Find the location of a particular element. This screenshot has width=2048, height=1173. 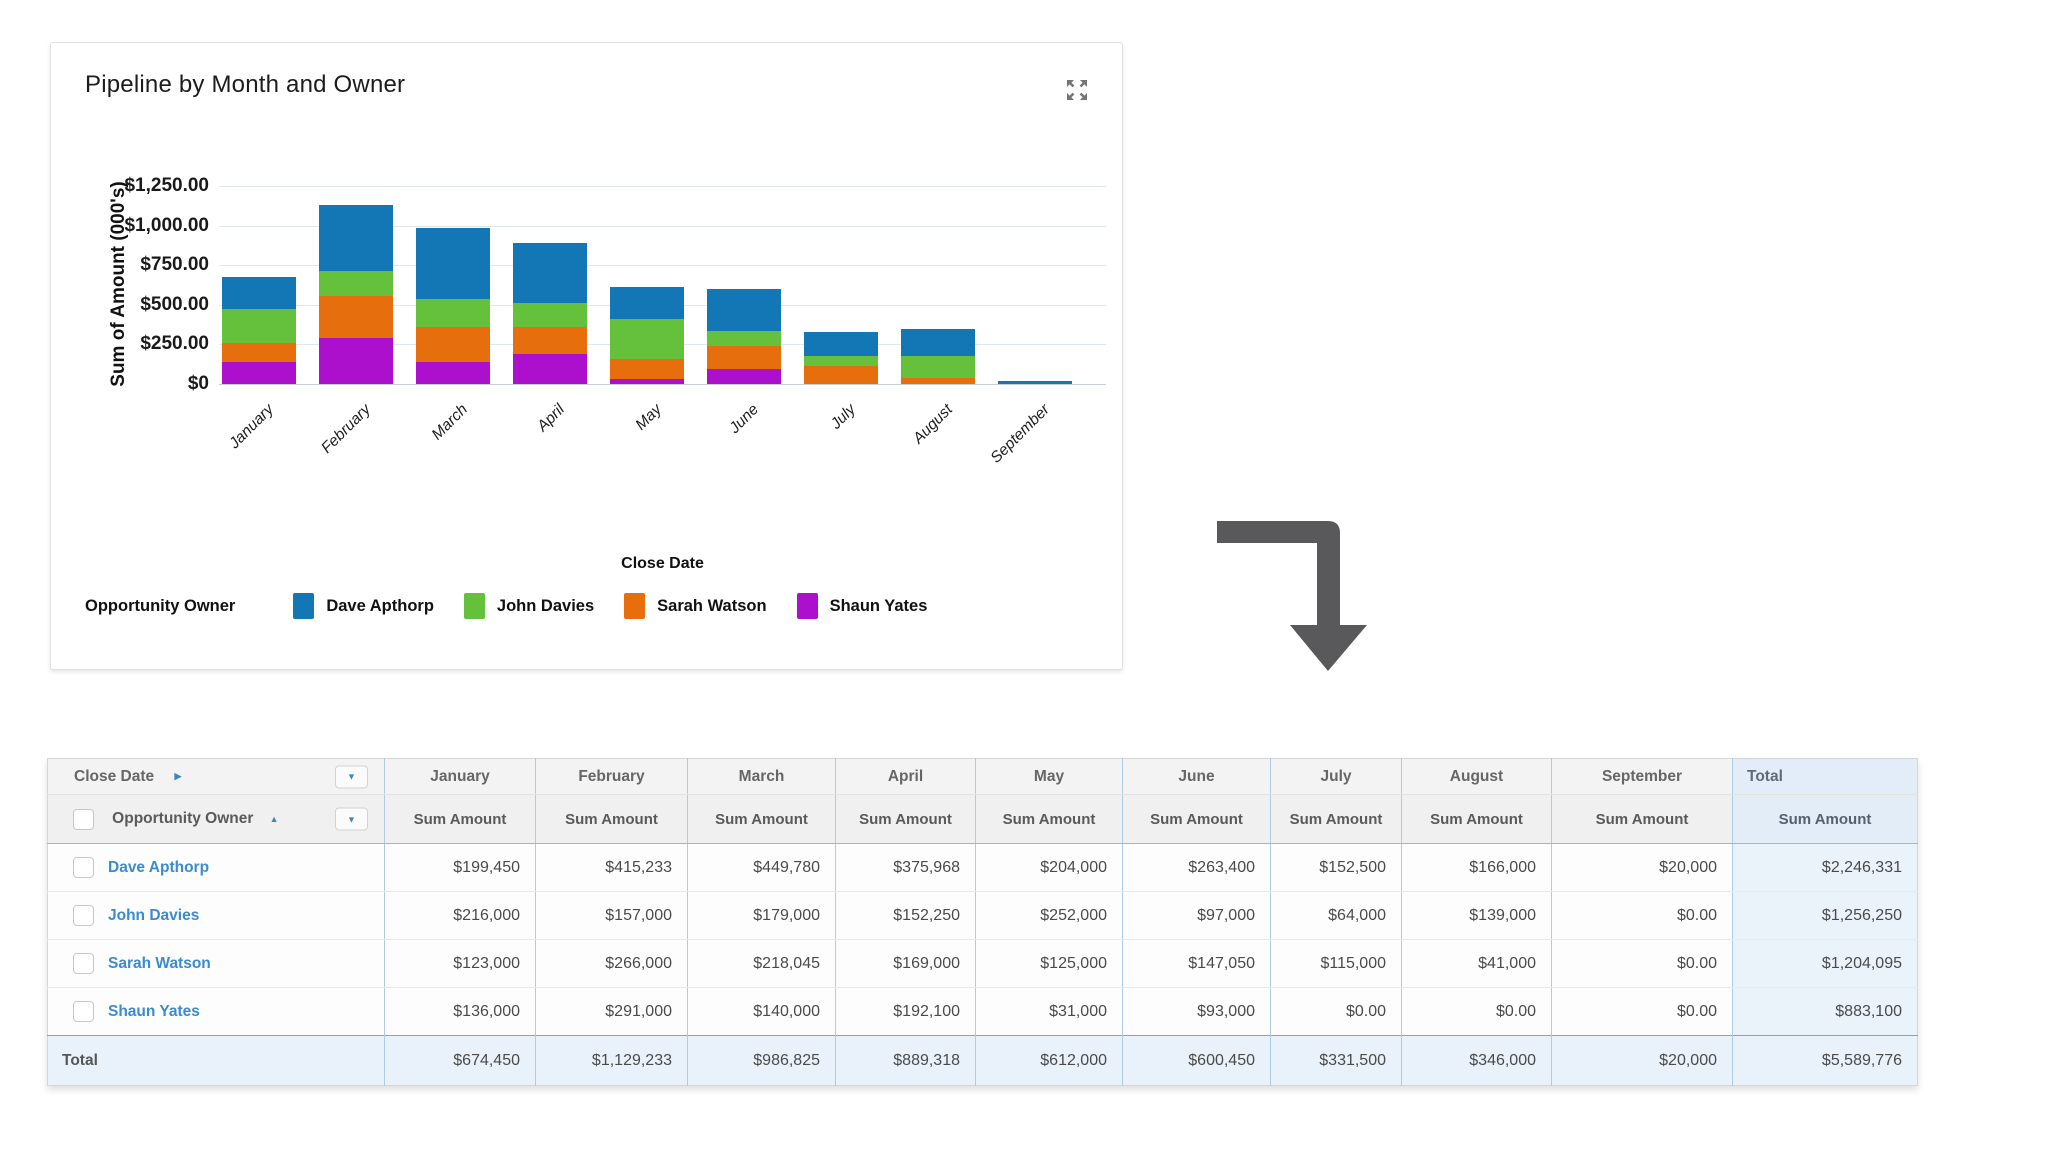

value-cell: $216,000 is located at coordinates (460, 915).